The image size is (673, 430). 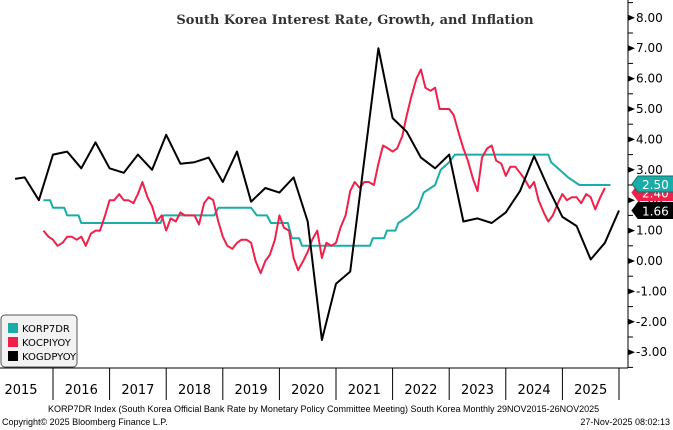 I want to click on last-value-label-kogdpyoy: 1.66, so click(x=655, y=212).